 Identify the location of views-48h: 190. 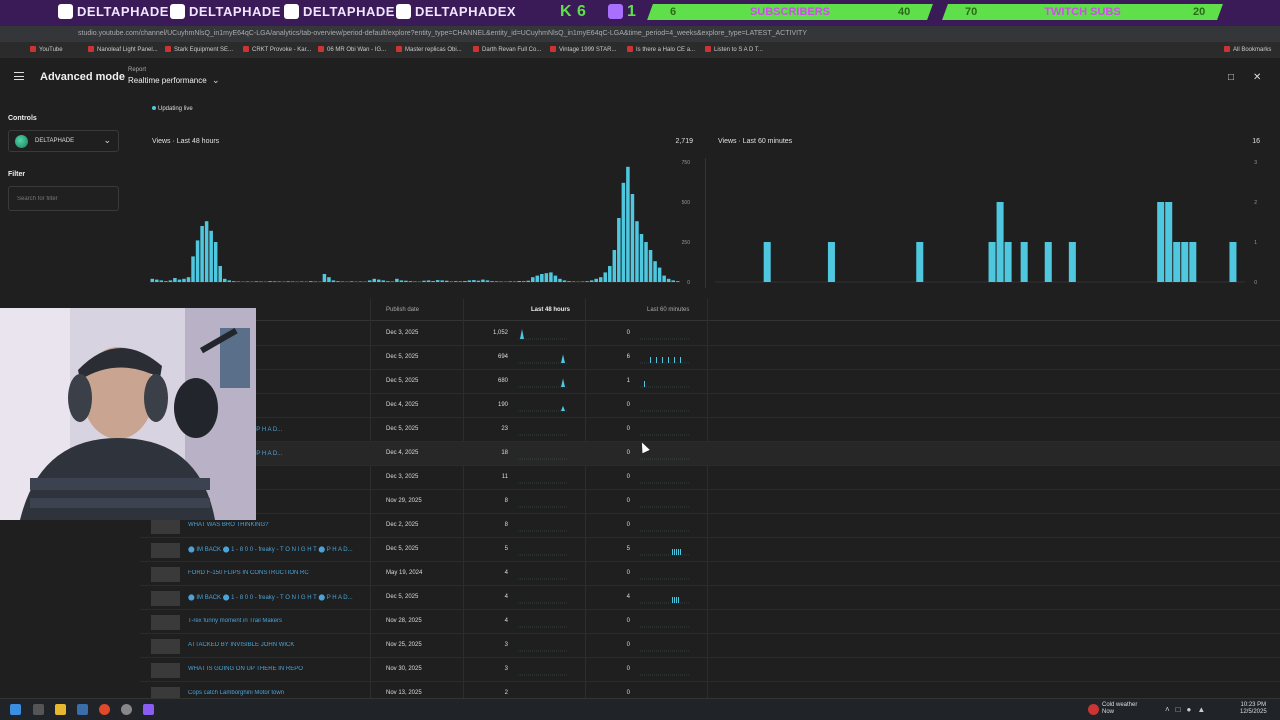
(502, 405).